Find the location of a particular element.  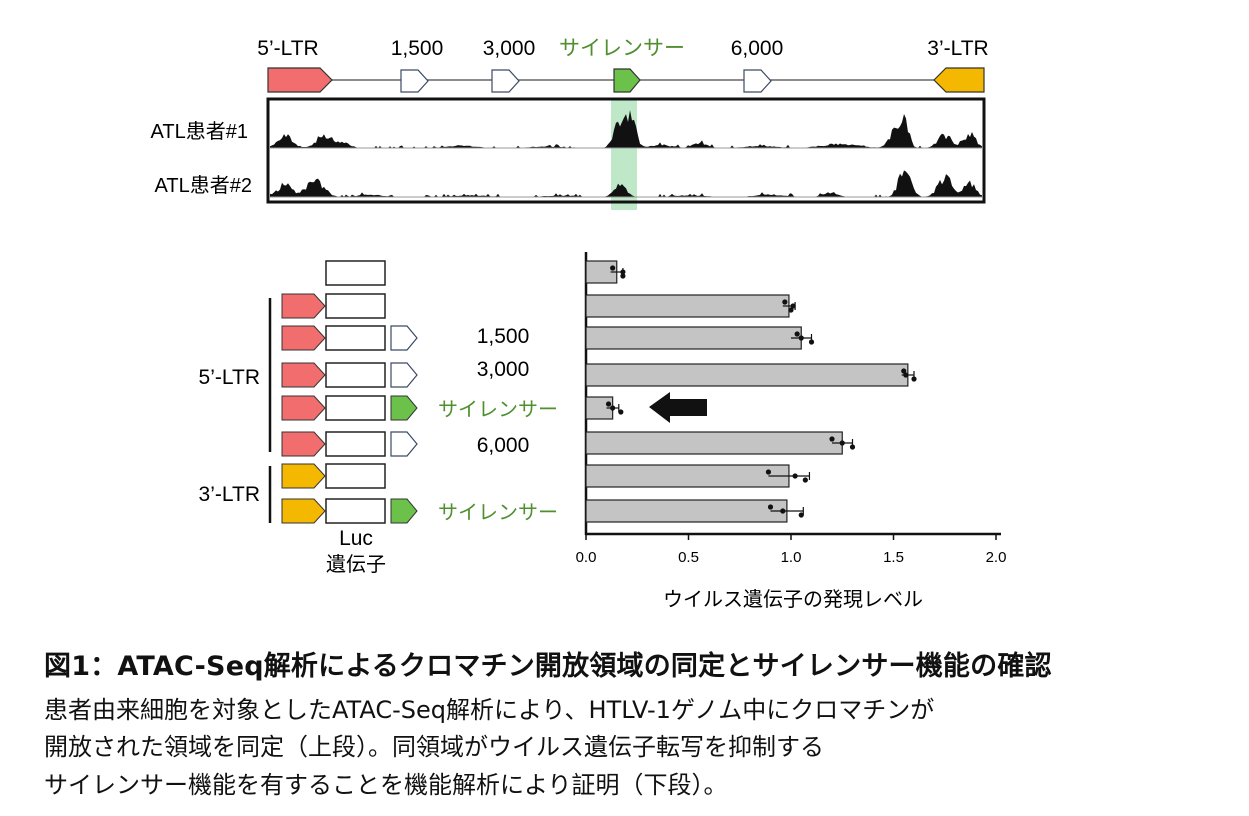

row-label-3000: 3,000 is located at coordinates (503, 369).